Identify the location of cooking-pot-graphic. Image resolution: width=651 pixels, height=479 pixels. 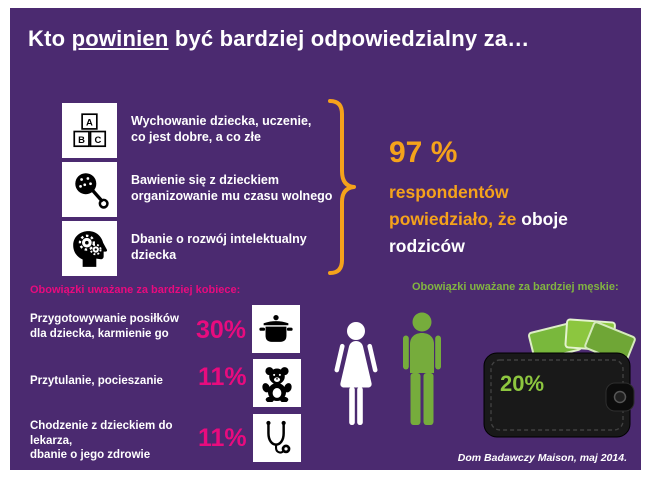
(276, 328).